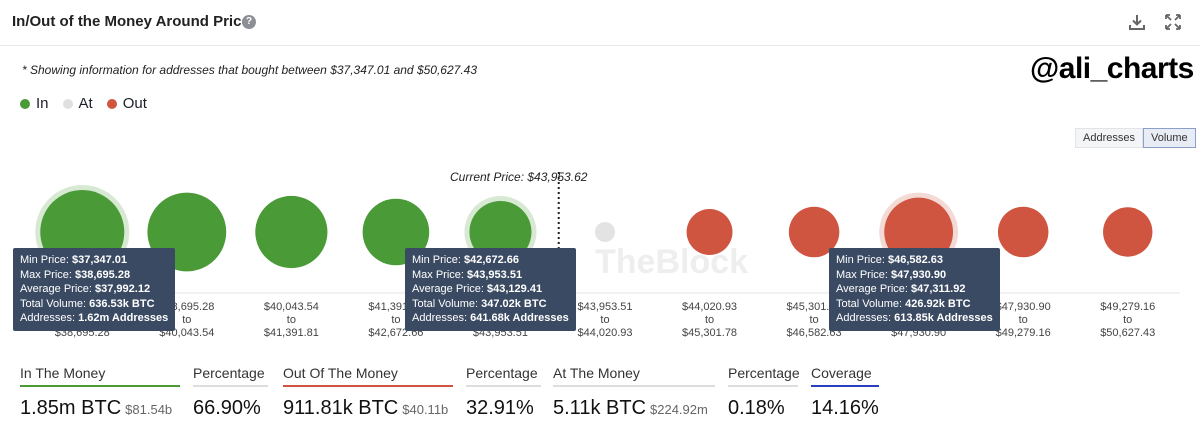 The image size is (1200, 436). Describe the element at coordinates (1137, 22) in the screenshot. I see `download-icon` at that location.